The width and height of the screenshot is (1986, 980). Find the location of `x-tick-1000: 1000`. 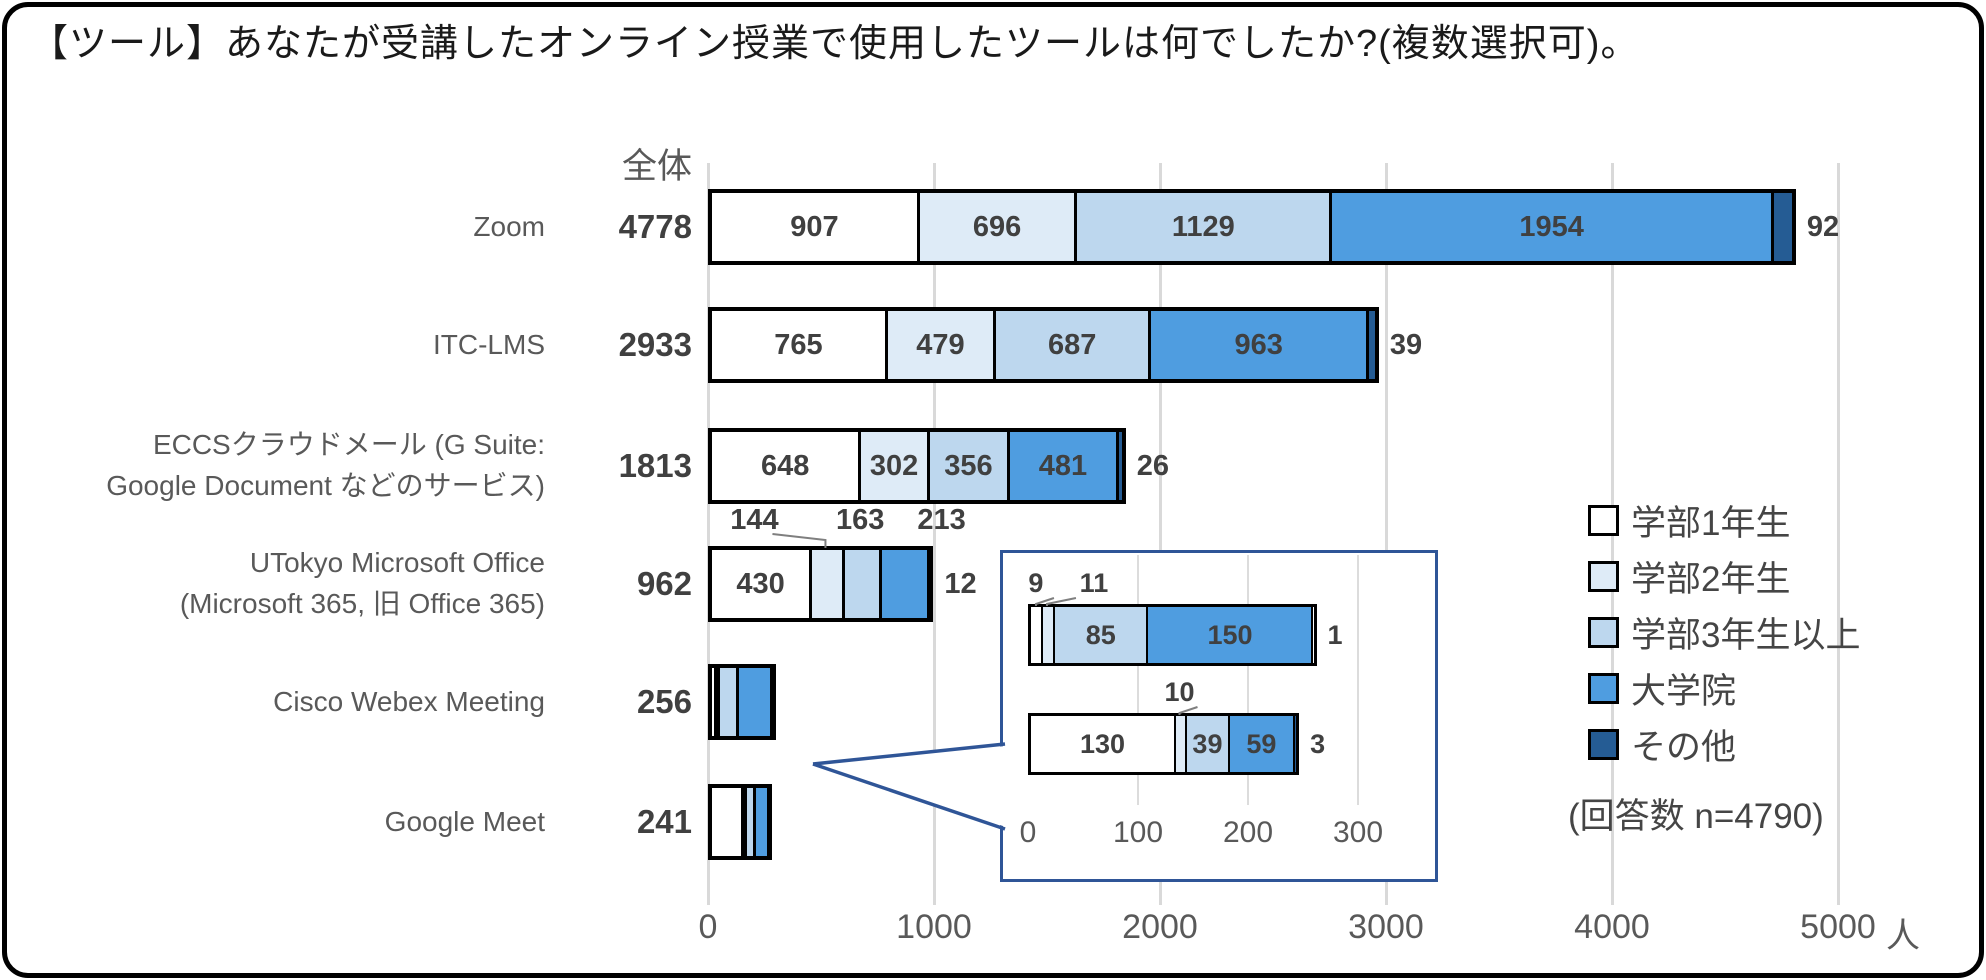

x-tick-1000: 1000 is located at coordinates (934, 927).